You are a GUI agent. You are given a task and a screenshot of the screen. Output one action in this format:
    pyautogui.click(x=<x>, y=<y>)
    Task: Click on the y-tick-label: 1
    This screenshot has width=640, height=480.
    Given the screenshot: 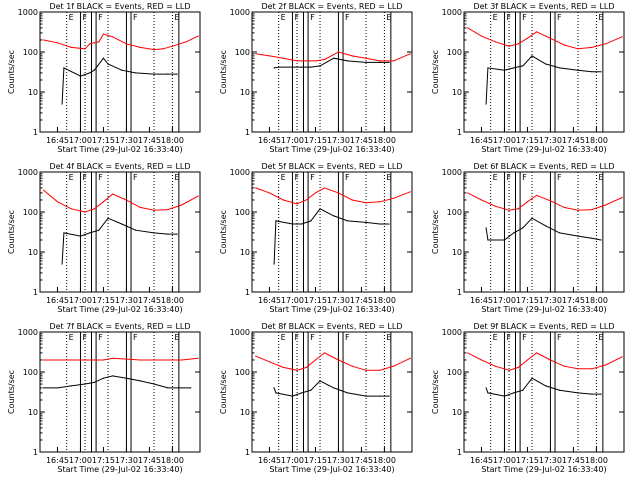 What is the action you would take?
    pyautogui.click(x=35, y=292)
    